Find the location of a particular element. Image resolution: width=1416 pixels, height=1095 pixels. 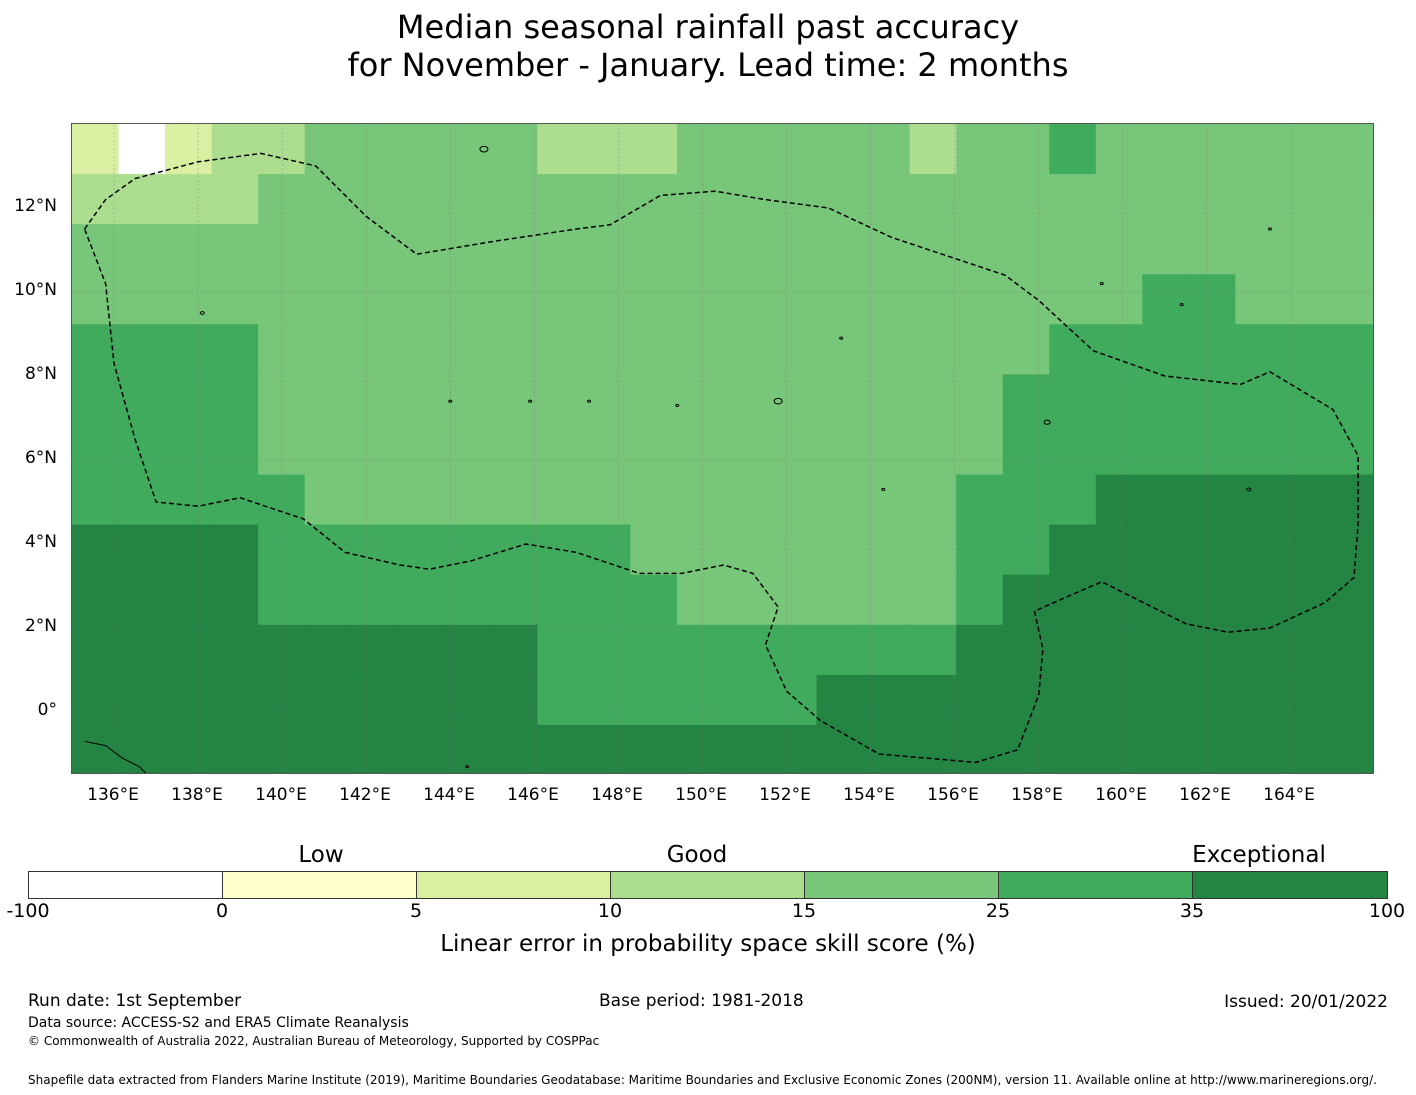

lat-tick-8n: 8°N is located at coordinates (40, 374).